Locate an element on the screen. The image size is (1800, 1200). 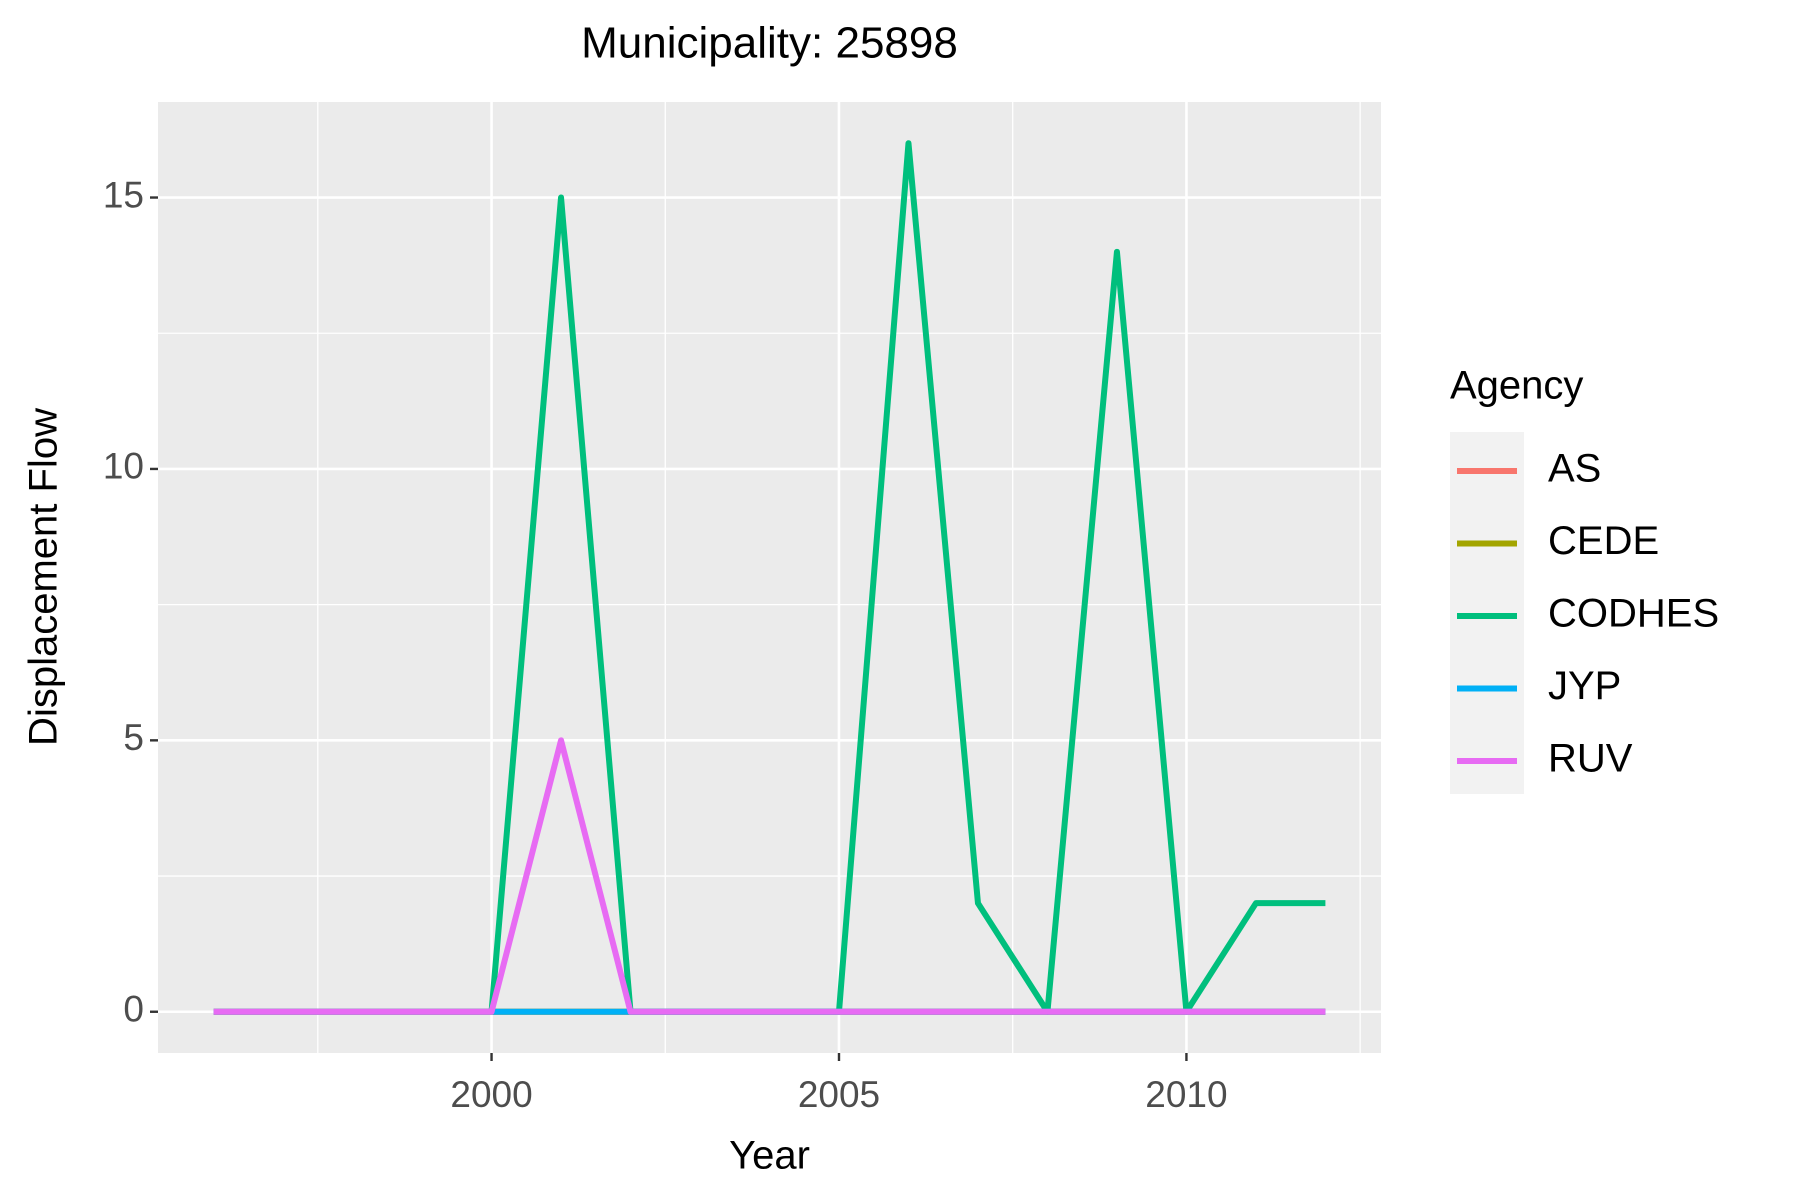
x-tick-label: 2010 is located at coordinates (1186, 1094).